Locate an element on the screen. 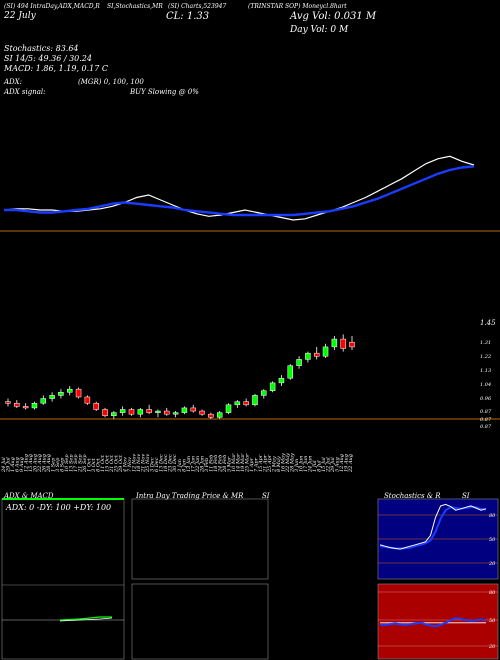  date-label: 22 July is located at coordinates (20, 16).